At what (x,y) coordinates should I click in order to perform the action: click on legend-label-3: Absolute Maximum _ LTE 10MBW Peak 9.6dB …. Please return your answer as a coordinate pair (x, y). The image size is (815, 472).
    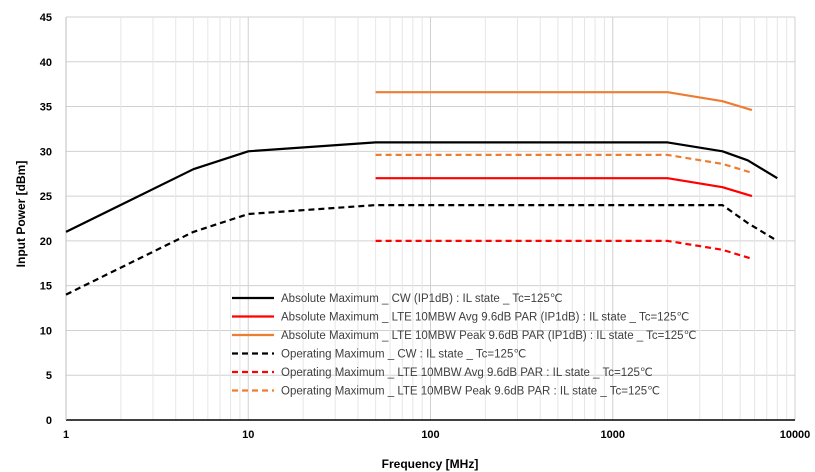
    Looking at the image, I should click on (489, 336).